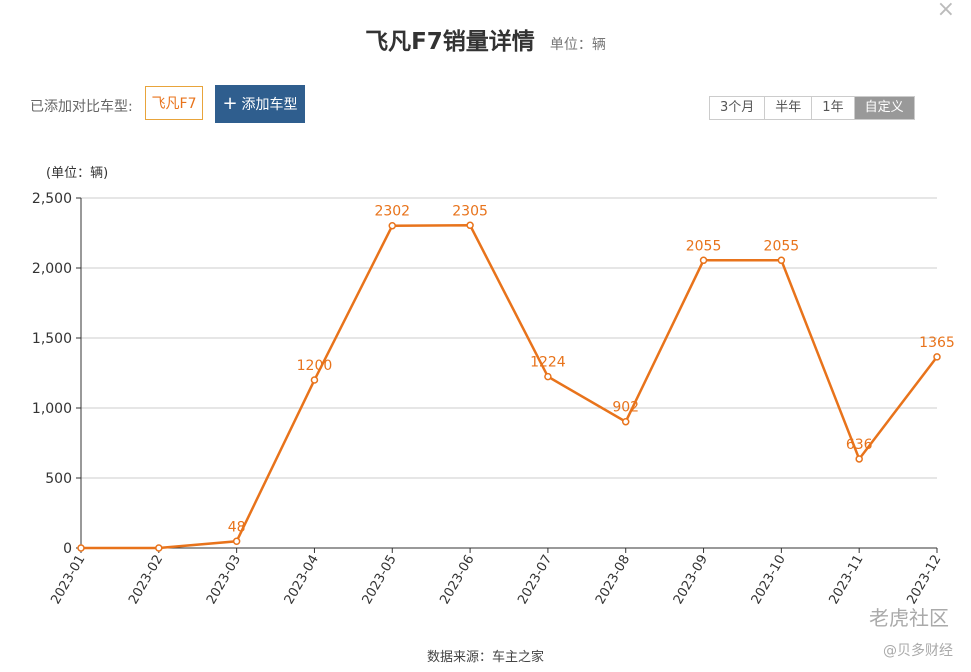 The height and width of the screenshot is (672, 971). I want to click on data-label: 2302, so click(392, 212).